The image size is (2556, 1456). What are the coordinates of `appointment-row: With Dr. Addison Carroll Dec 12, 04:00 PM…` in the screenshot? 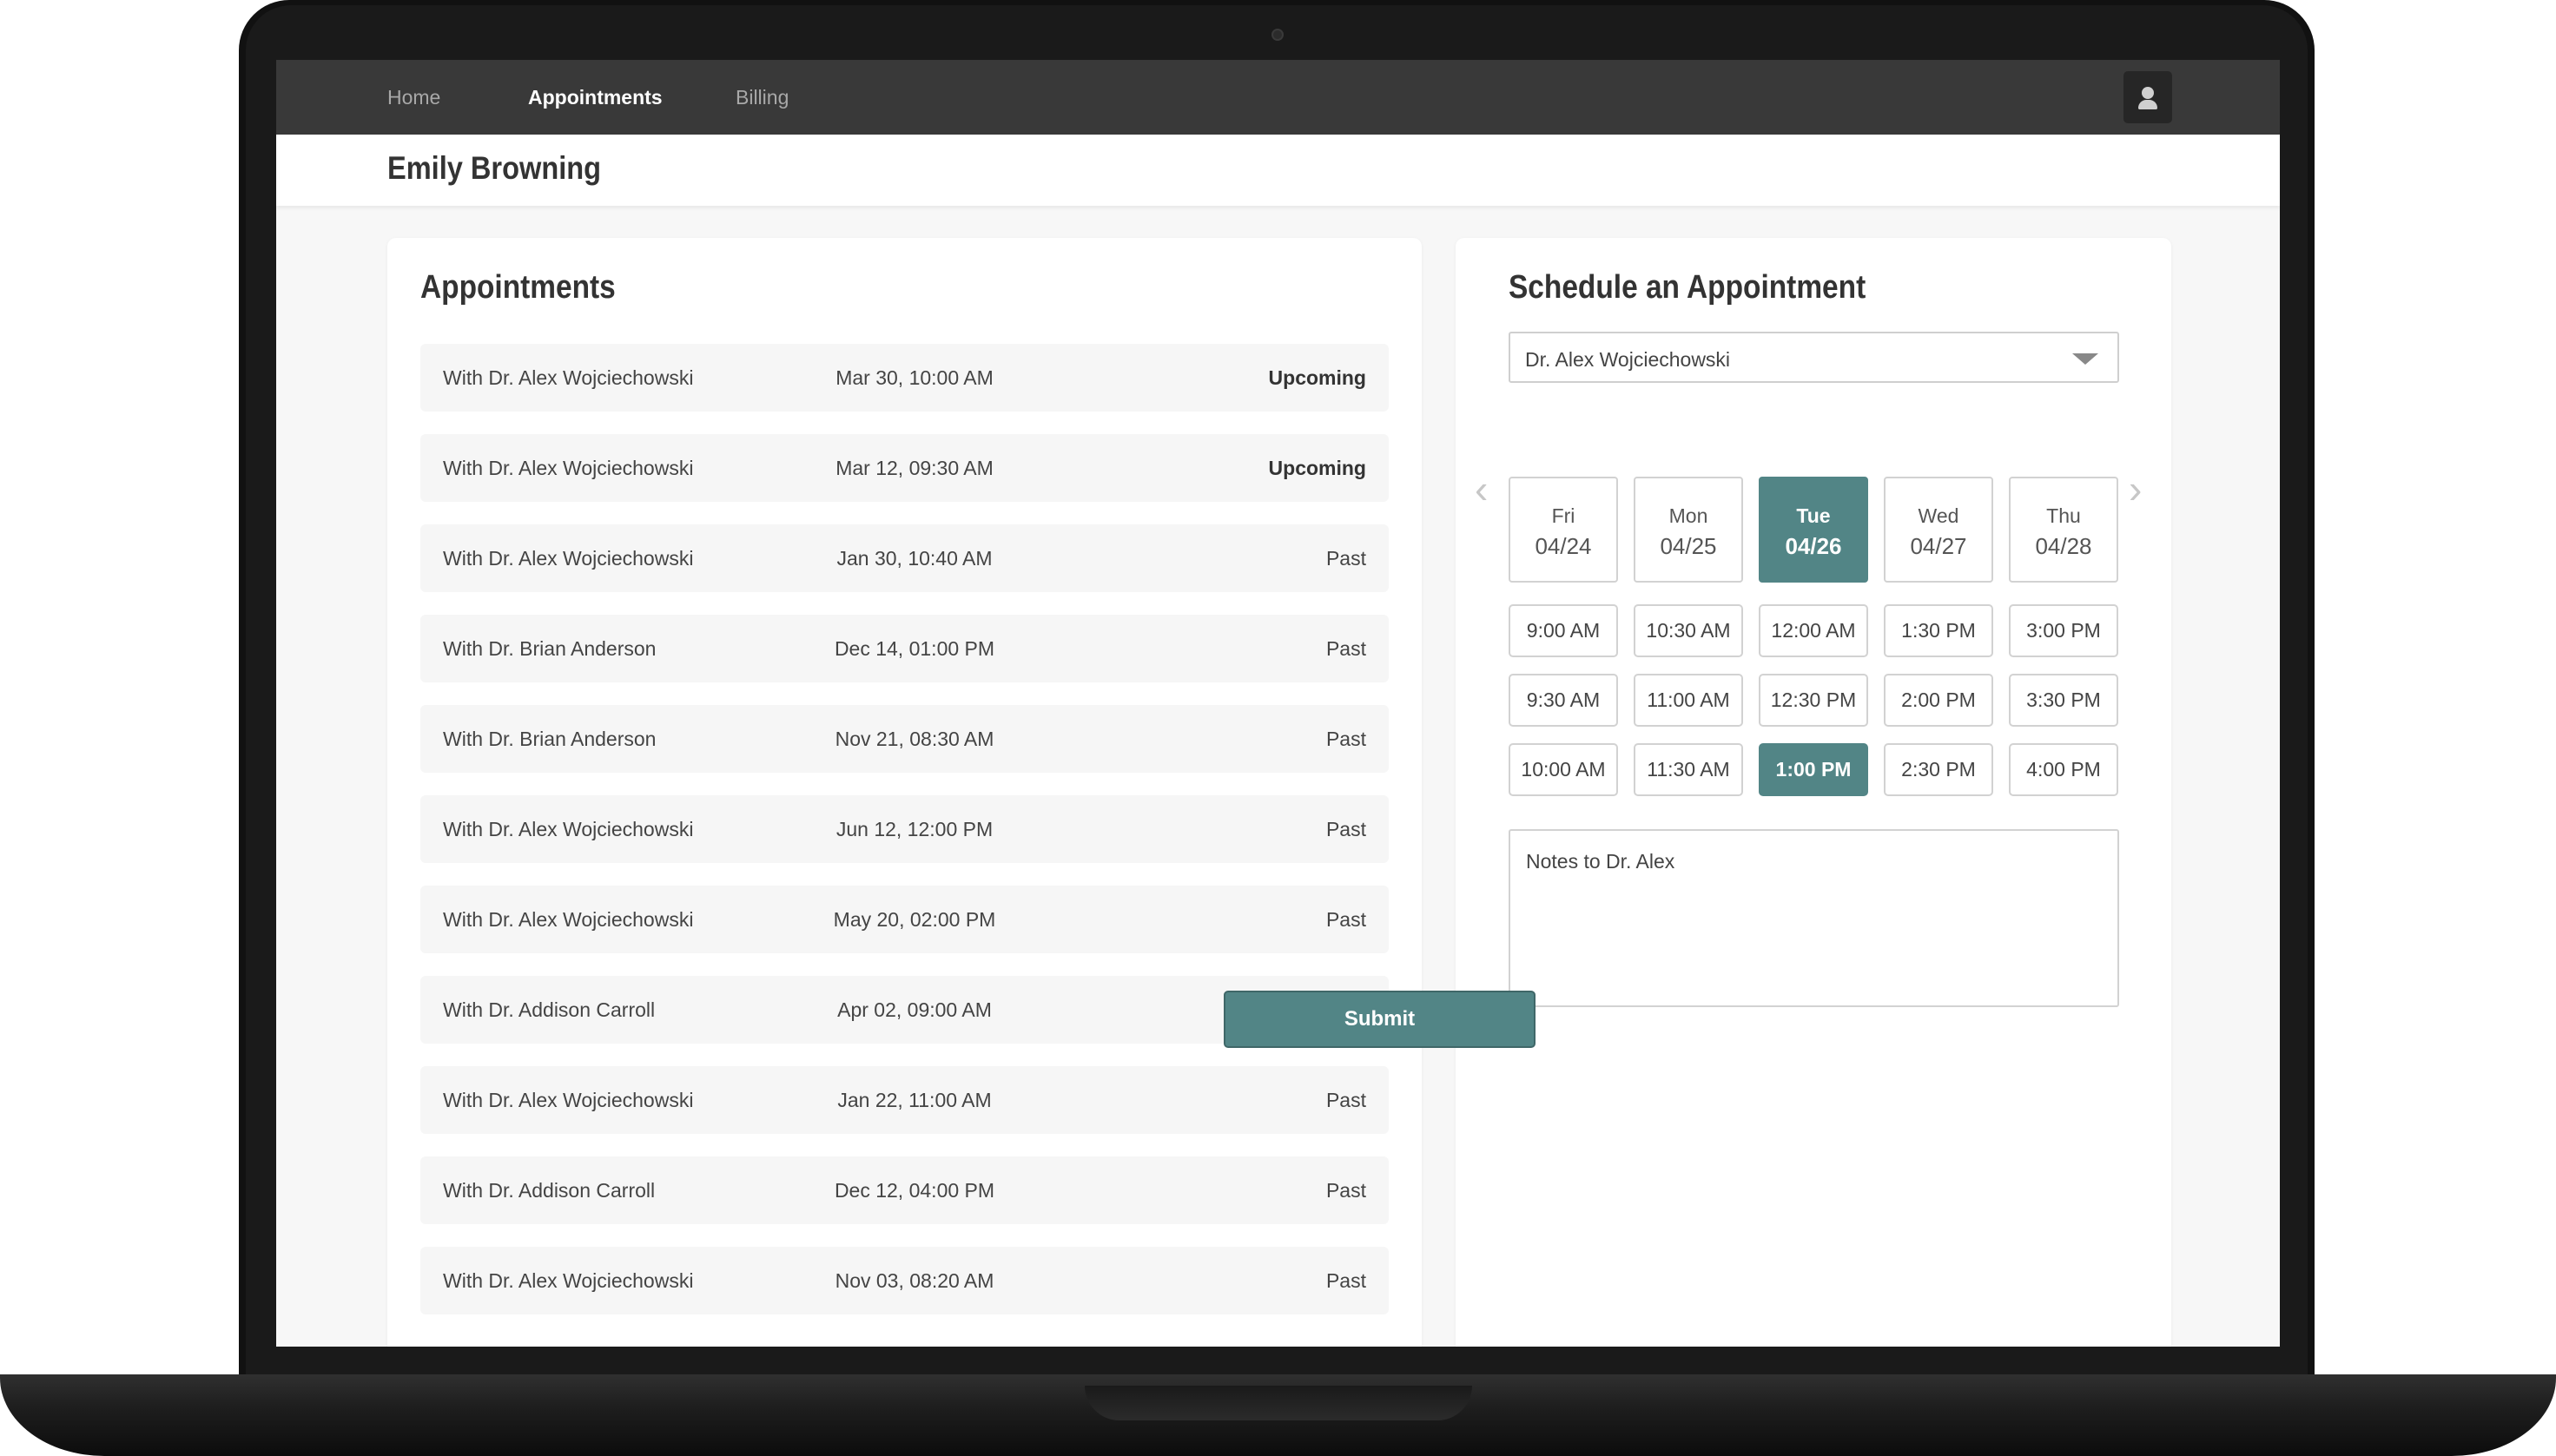 It's located at (904, 1190).